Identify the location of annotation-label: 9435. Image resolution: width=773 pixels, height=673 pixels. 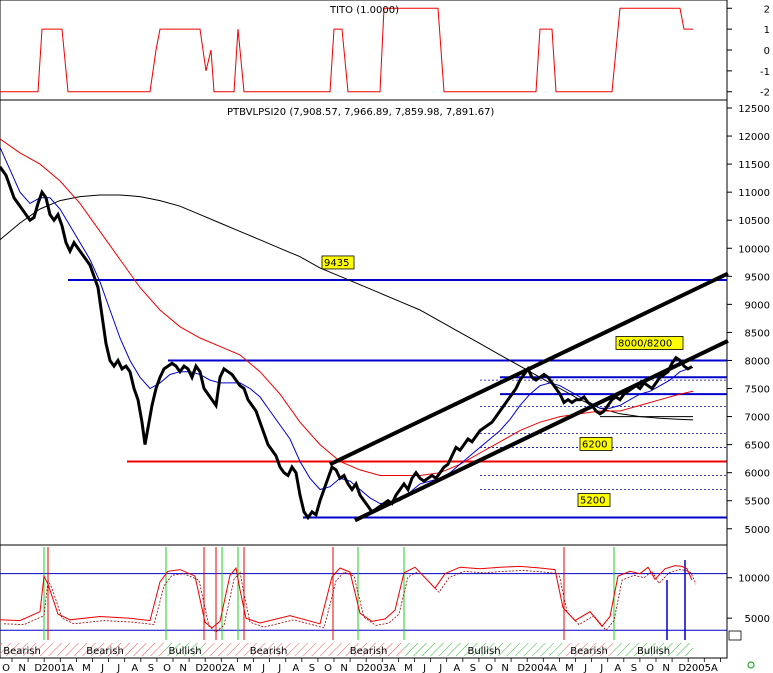
(336, 263).